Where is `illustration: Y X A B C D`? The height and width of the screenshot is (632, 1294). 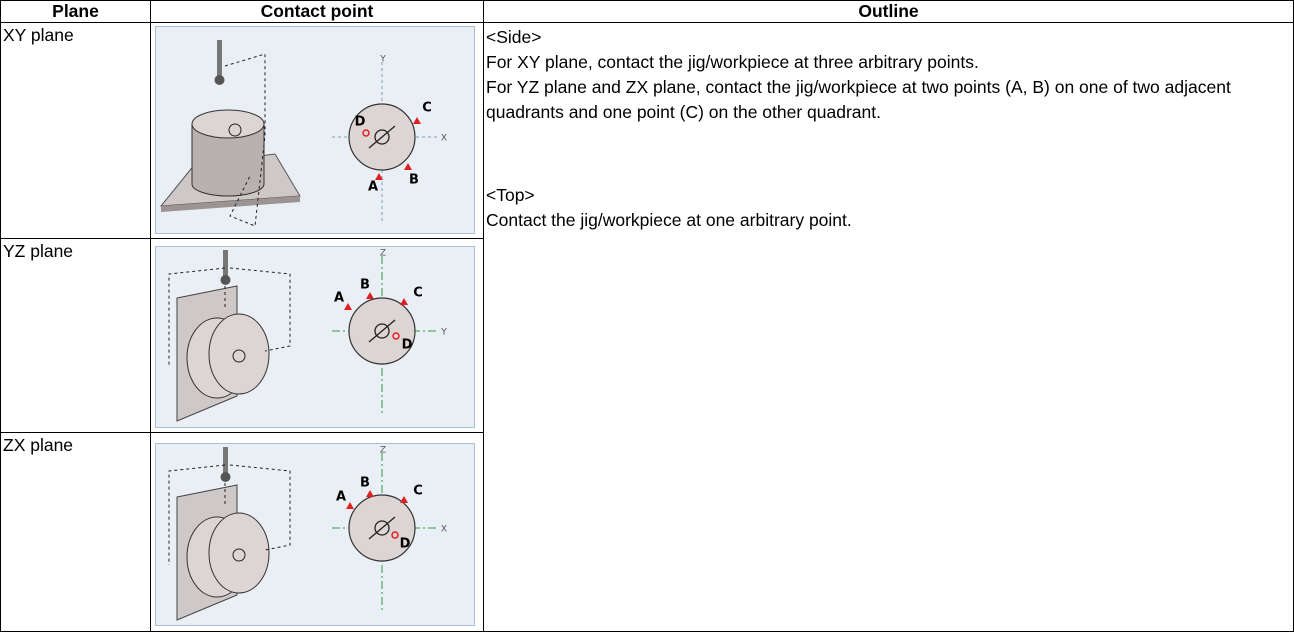
illustration: Y X A B C D is located at coordinates (315, 130).